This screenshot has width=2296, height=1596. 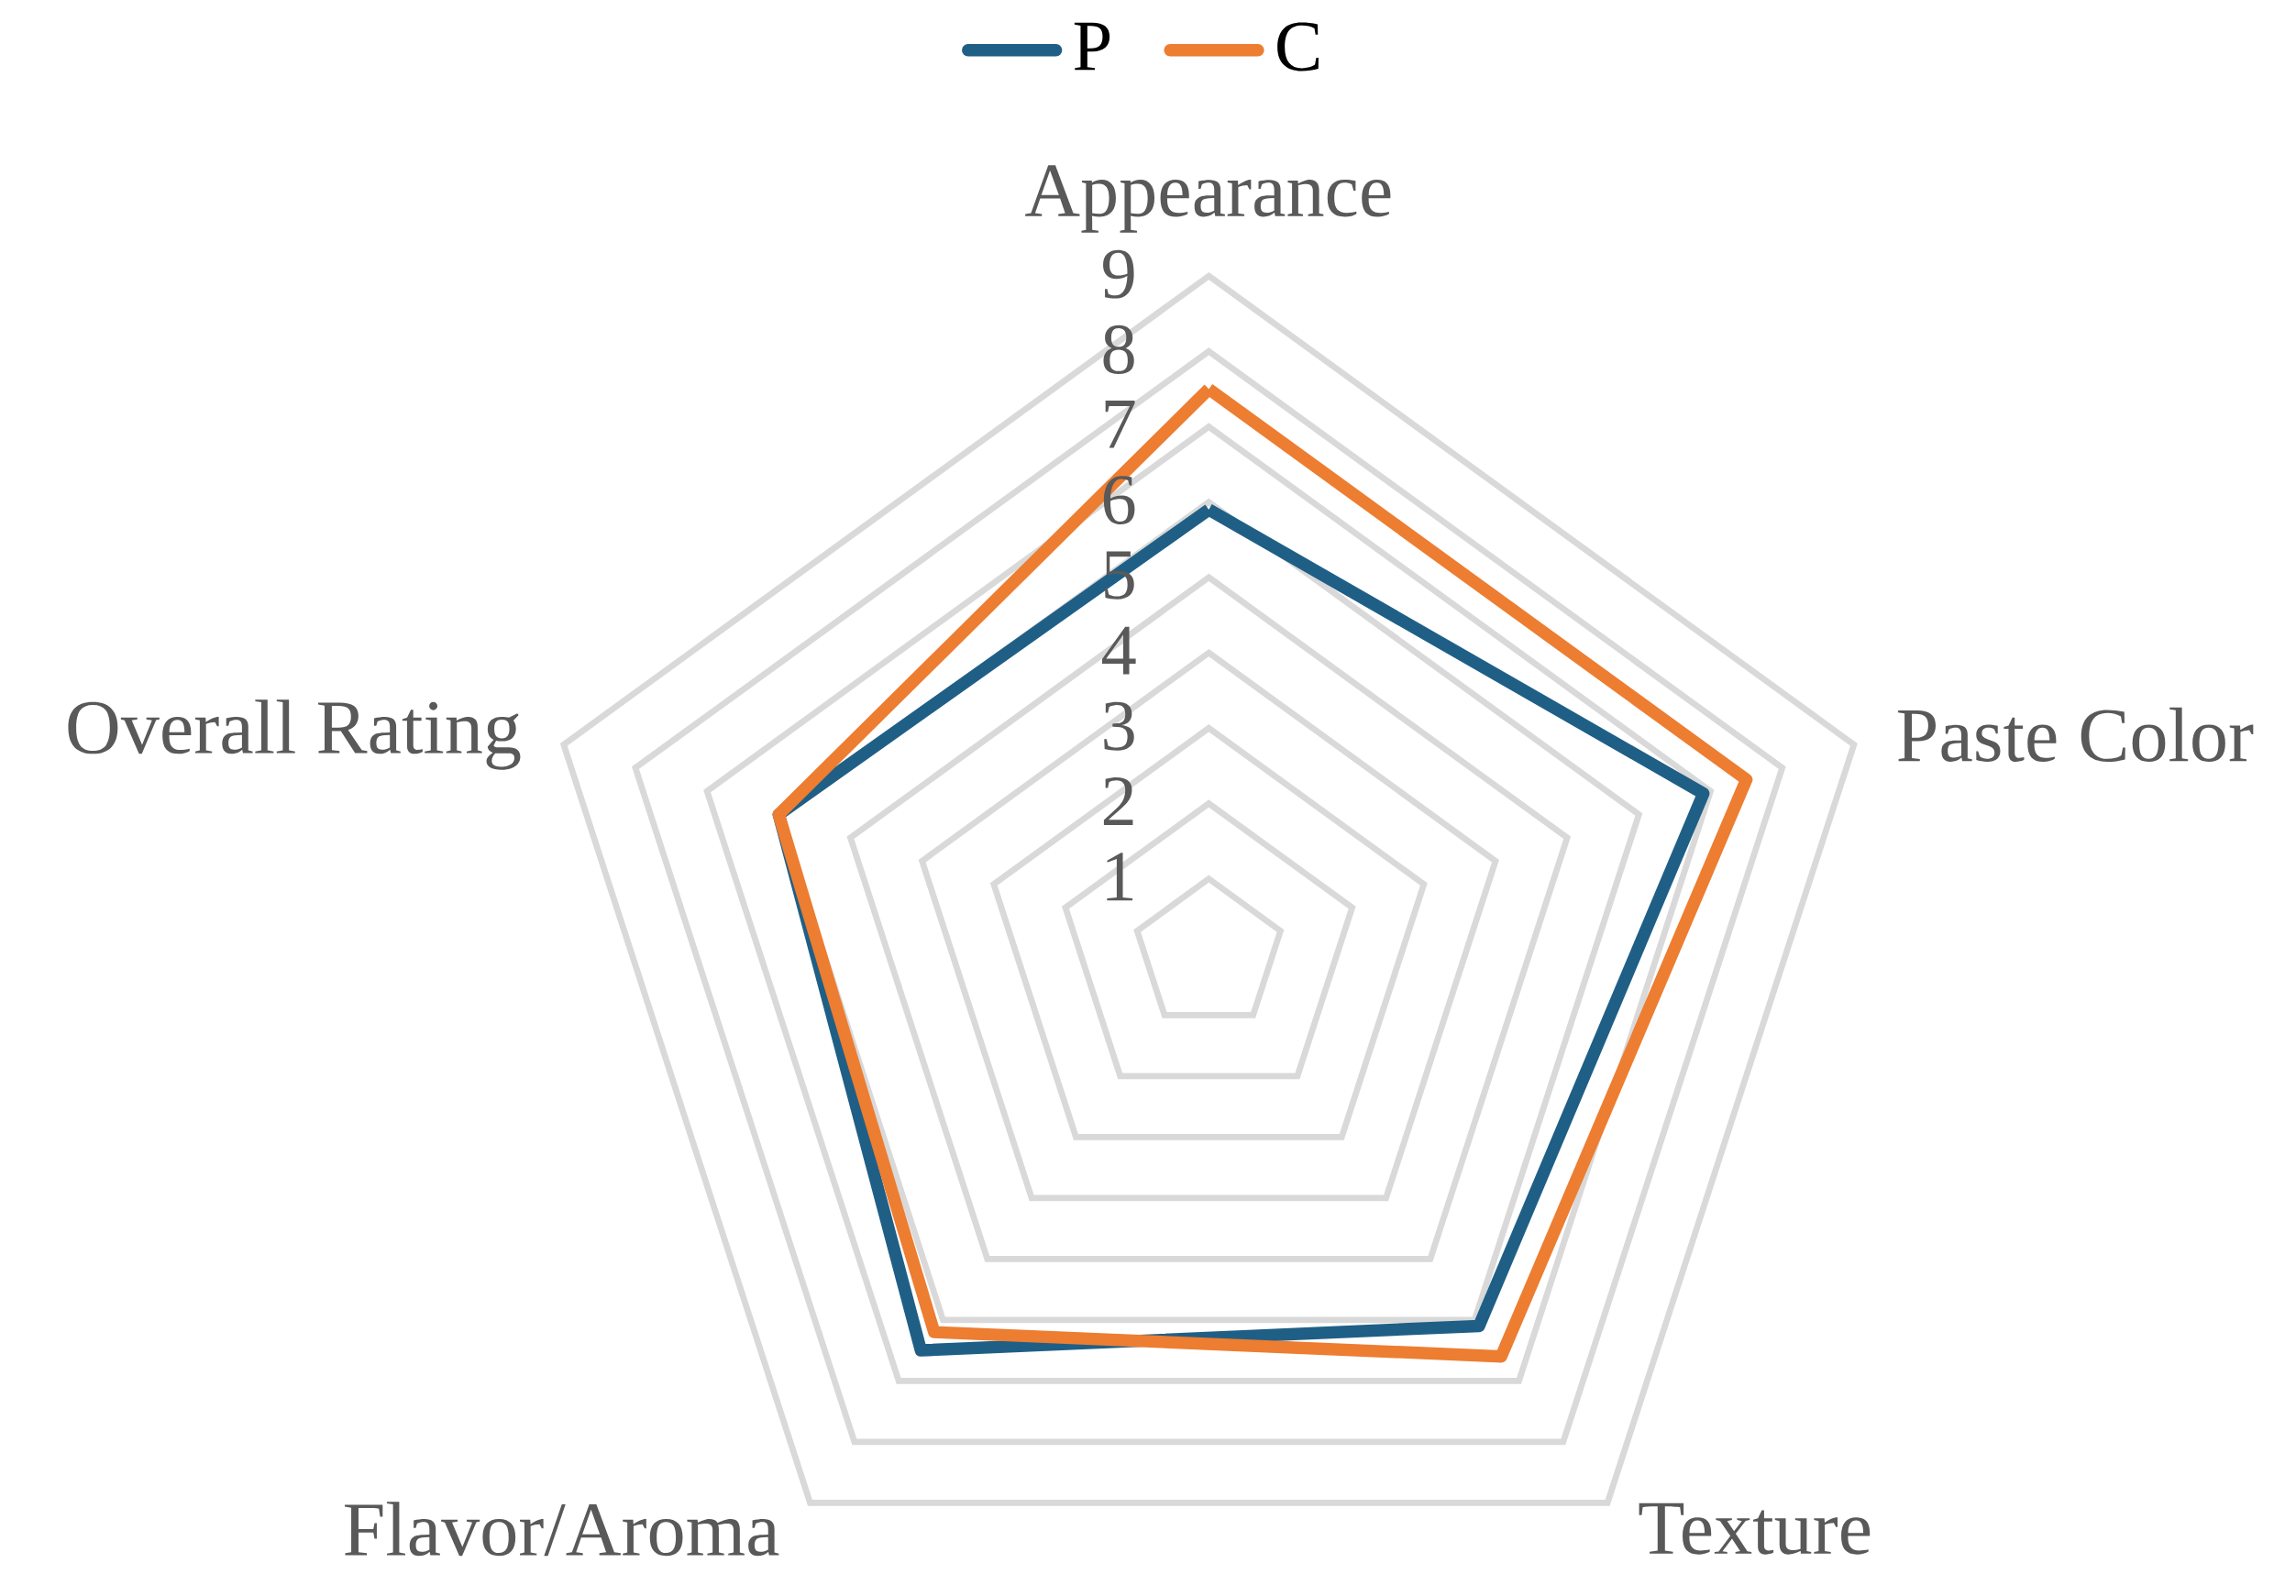 I want to click on spoke-label: Overall Rating, so click(x=294, y=734).